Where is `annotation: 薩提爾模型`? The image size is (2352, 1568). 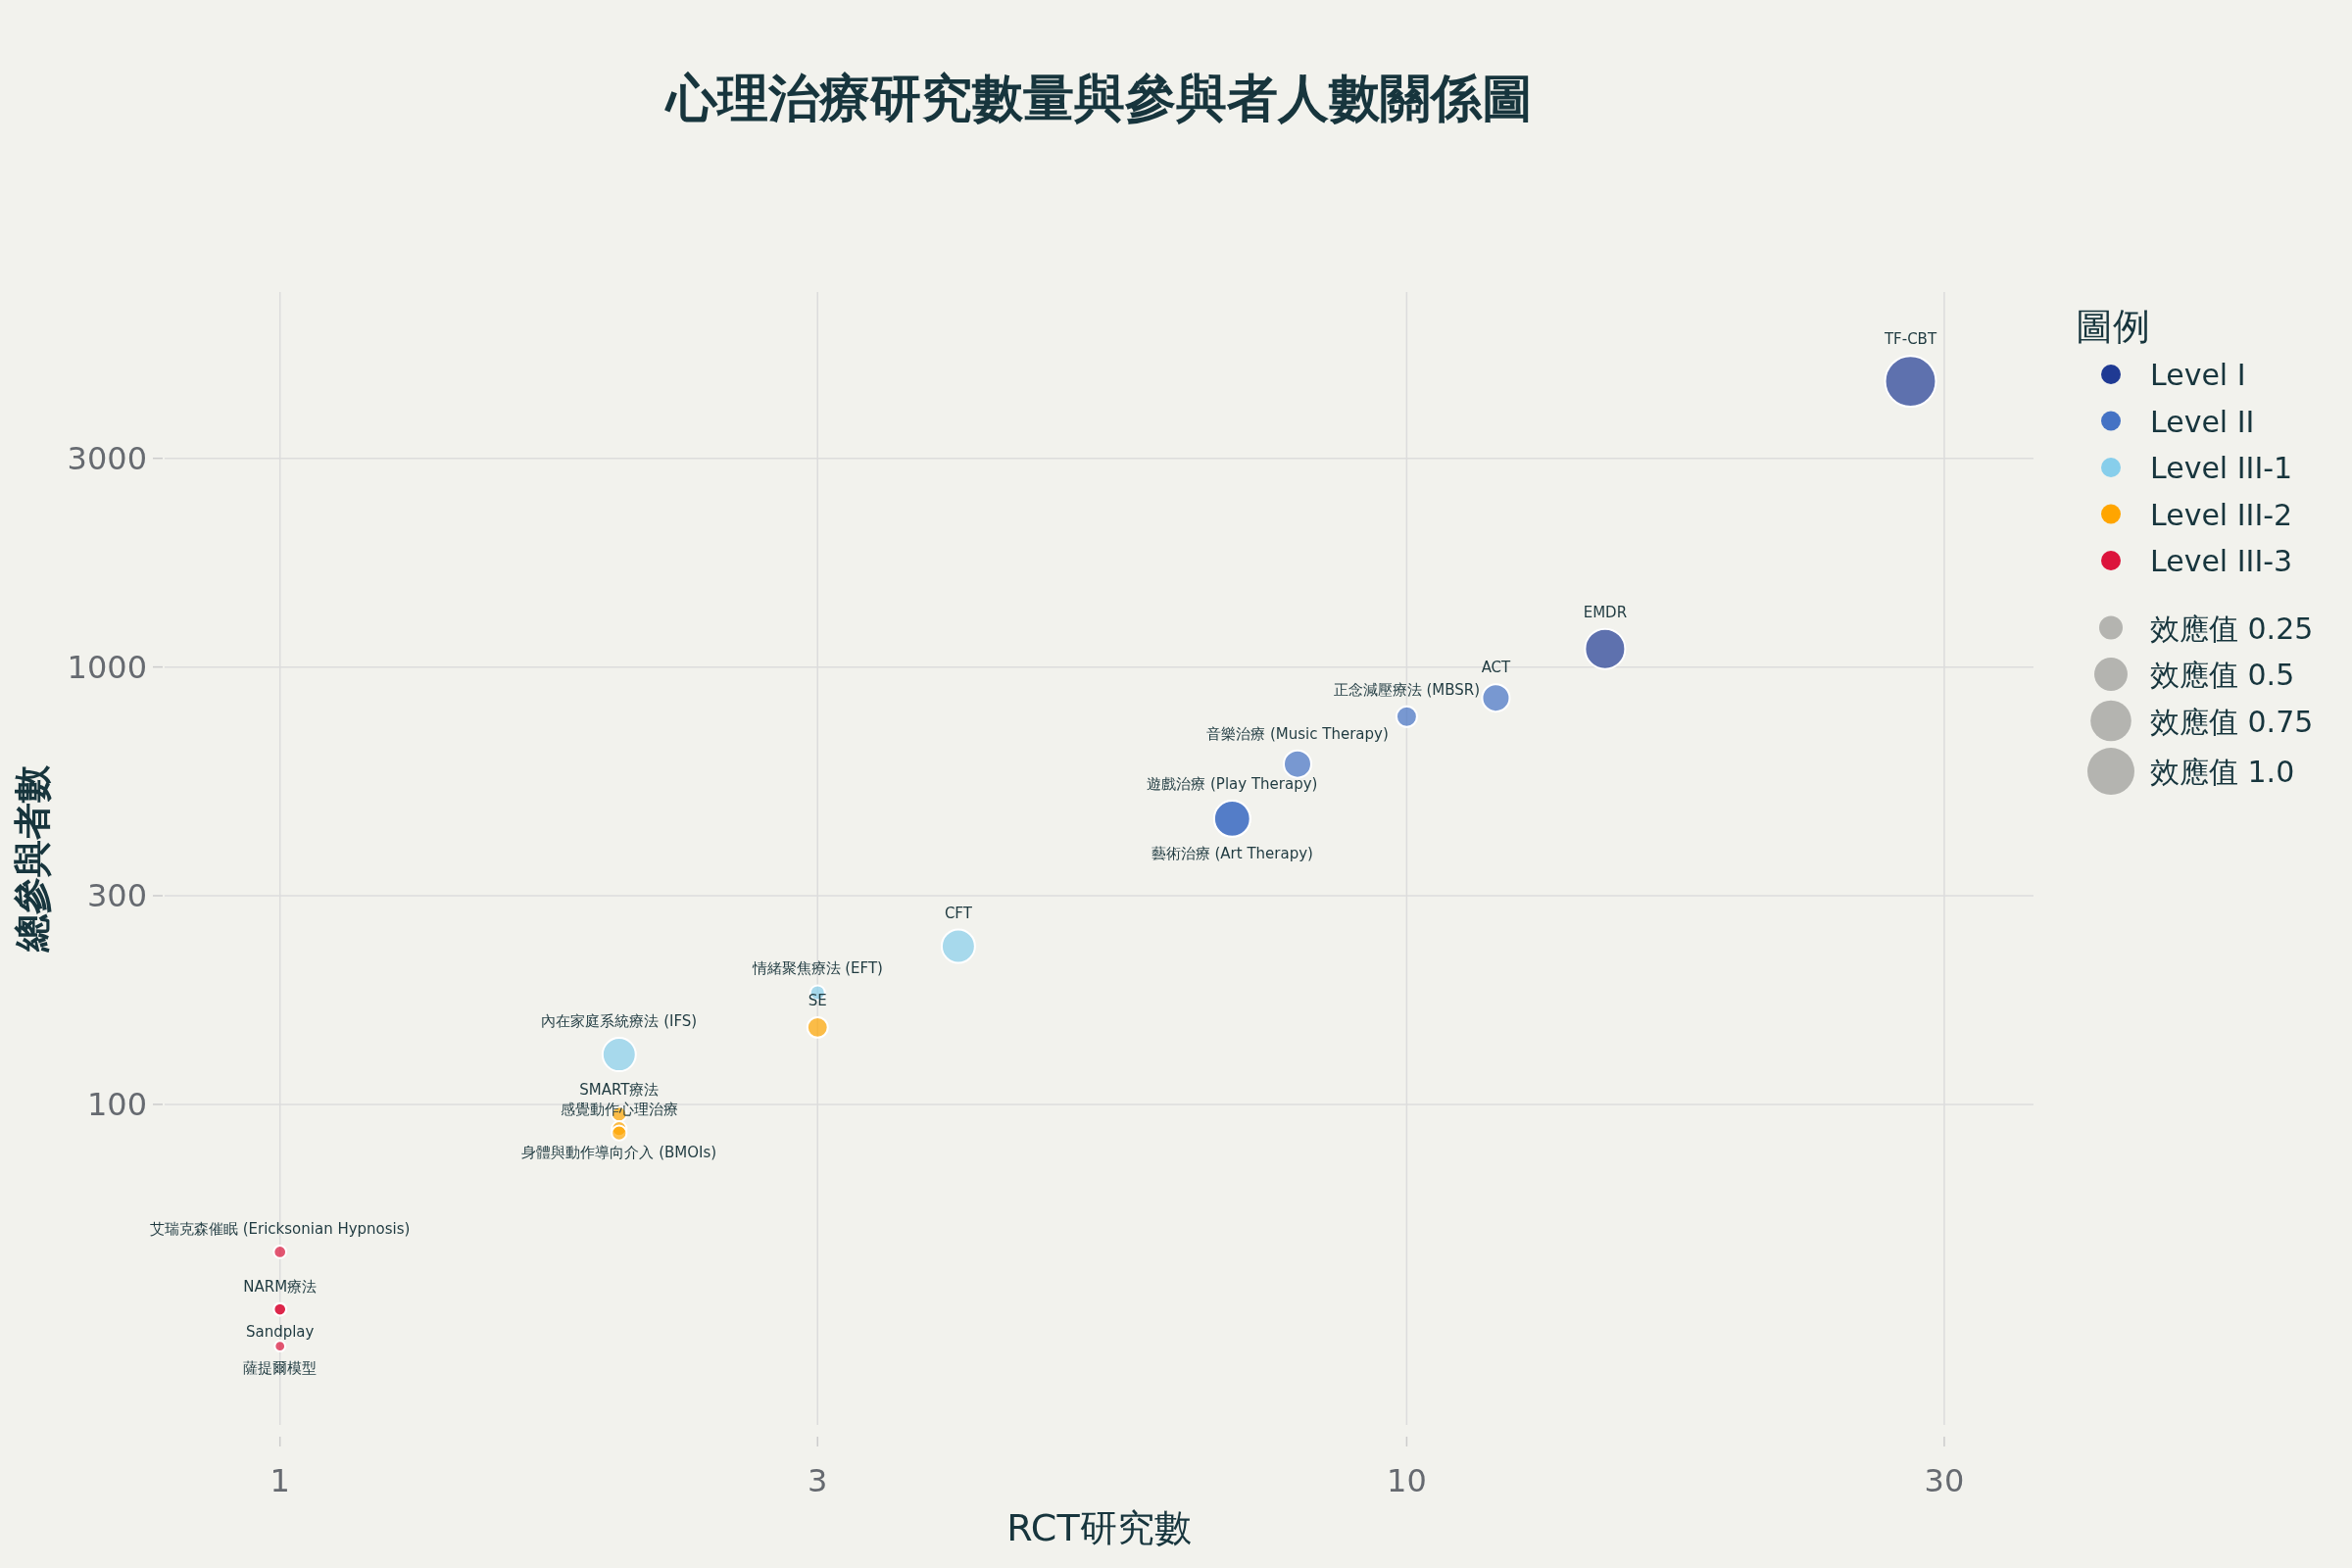 annotation: 薩提爾模型 is located at coordinates (280, 1368).